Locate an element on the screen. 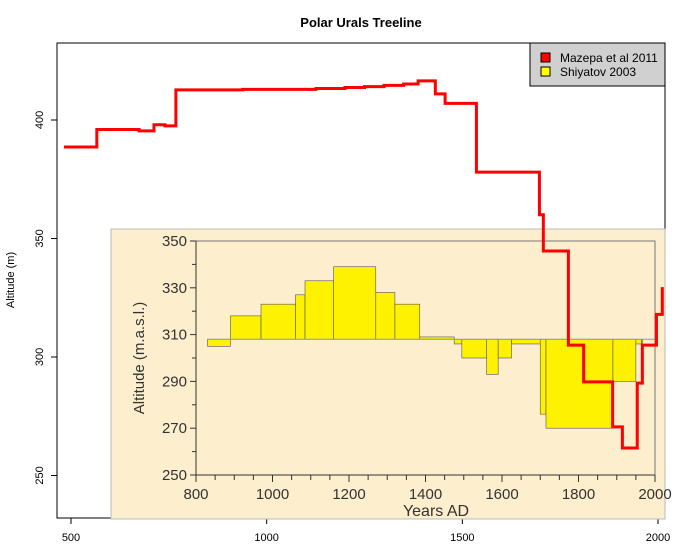 The width and height of the screenshot is (680, 560). inset-x-tick-label: 1400 is located at coordinates (425, 494).